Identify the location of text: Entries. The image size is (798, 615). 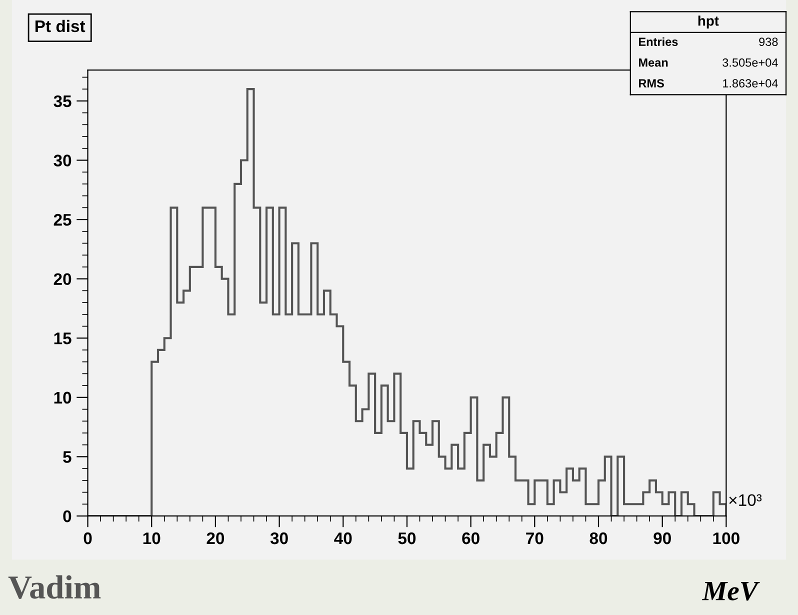
(658, 41).